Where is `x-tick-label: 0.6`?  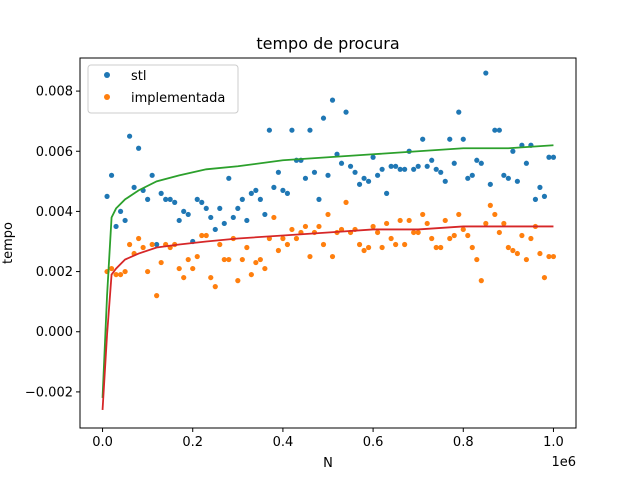 x-tick-label: 0.6 is located at coordinates (373, 442).